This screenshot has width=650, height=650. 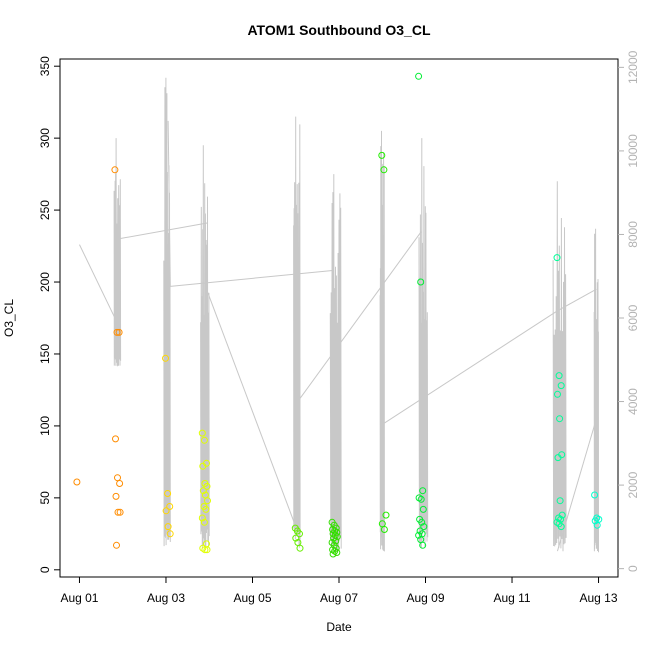 I want to click on y-tick-label: 100, so click(x=45, y=426).